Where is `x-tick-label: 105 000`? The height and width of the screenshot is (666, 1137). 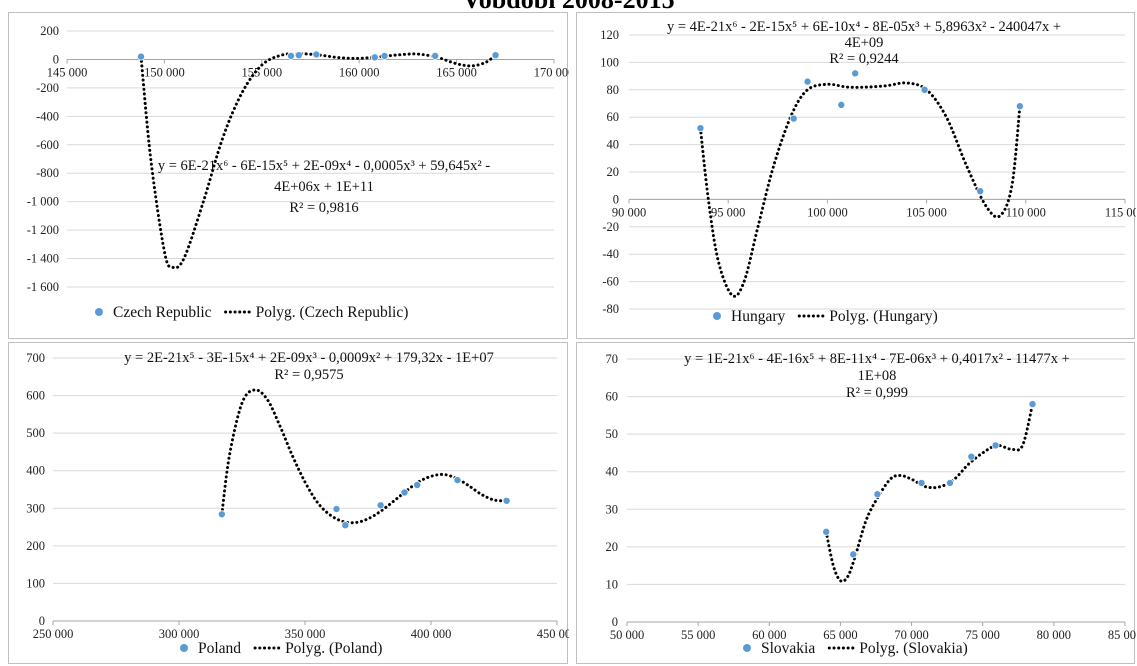
x-tick-label: 105 000 is located at coordinates (926, 212).